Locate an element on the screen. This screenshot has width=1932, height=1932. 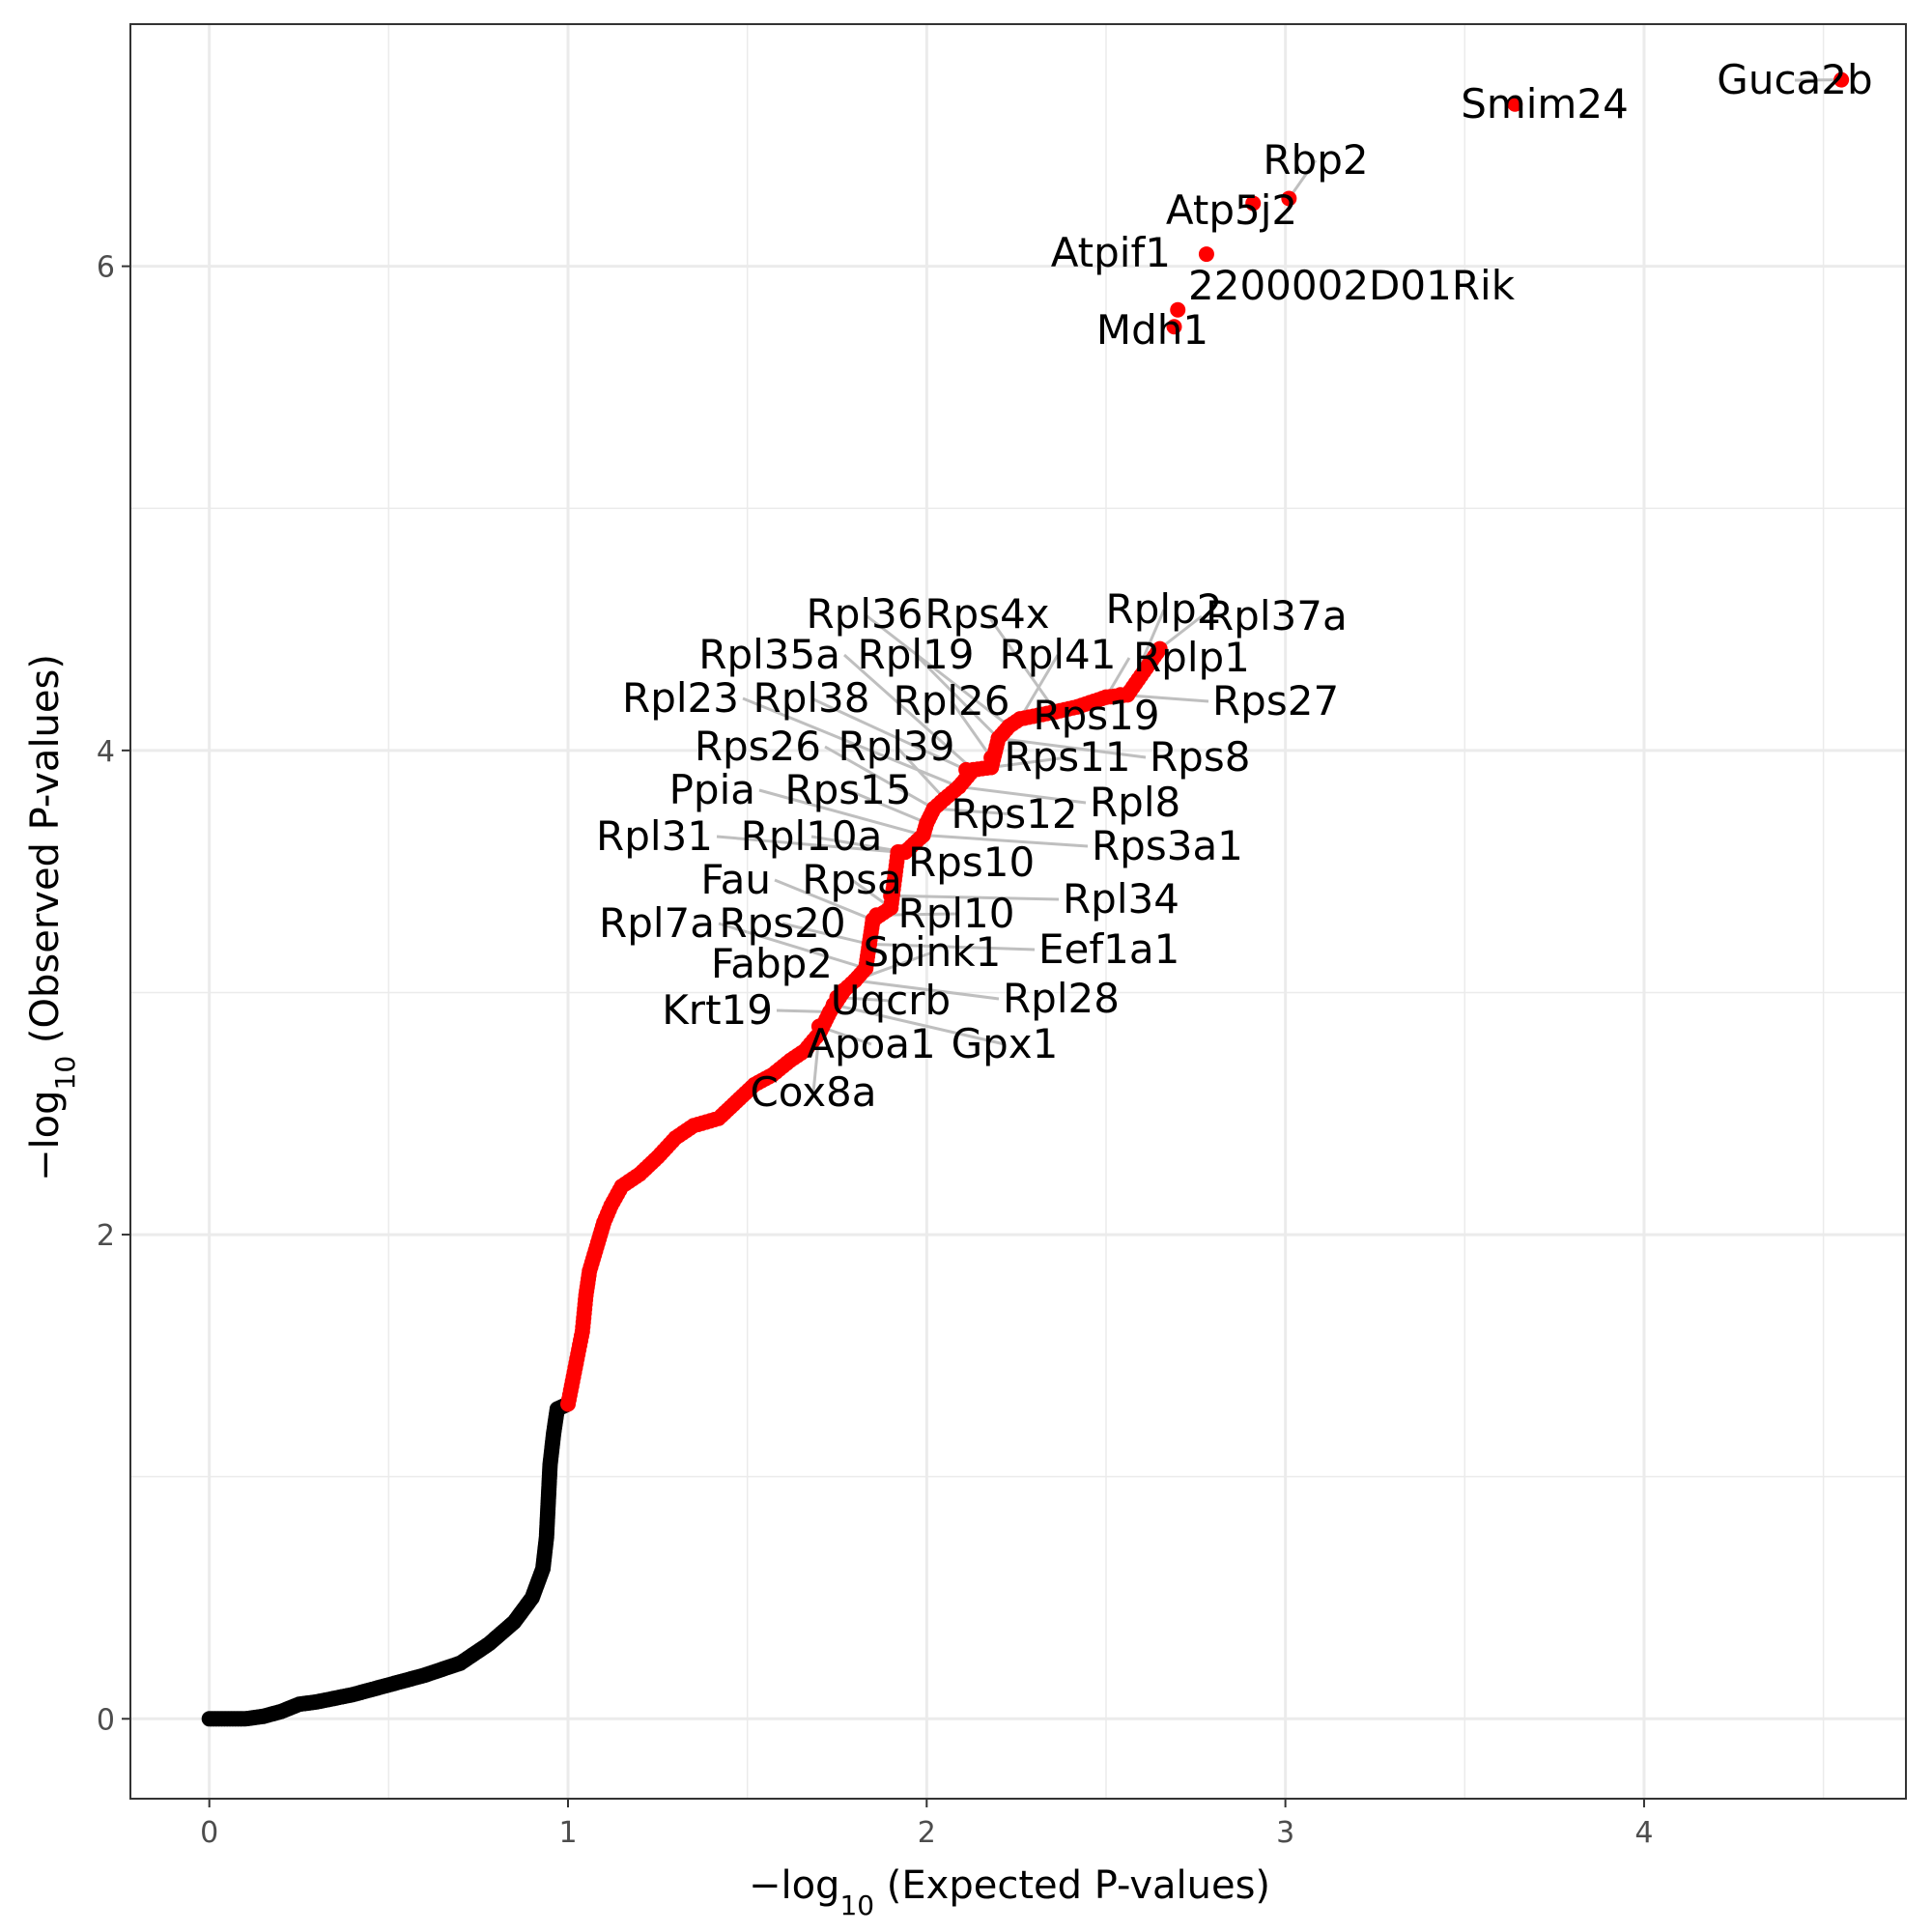
gene-label: Rpl36 is located at coordinates (865, 614).